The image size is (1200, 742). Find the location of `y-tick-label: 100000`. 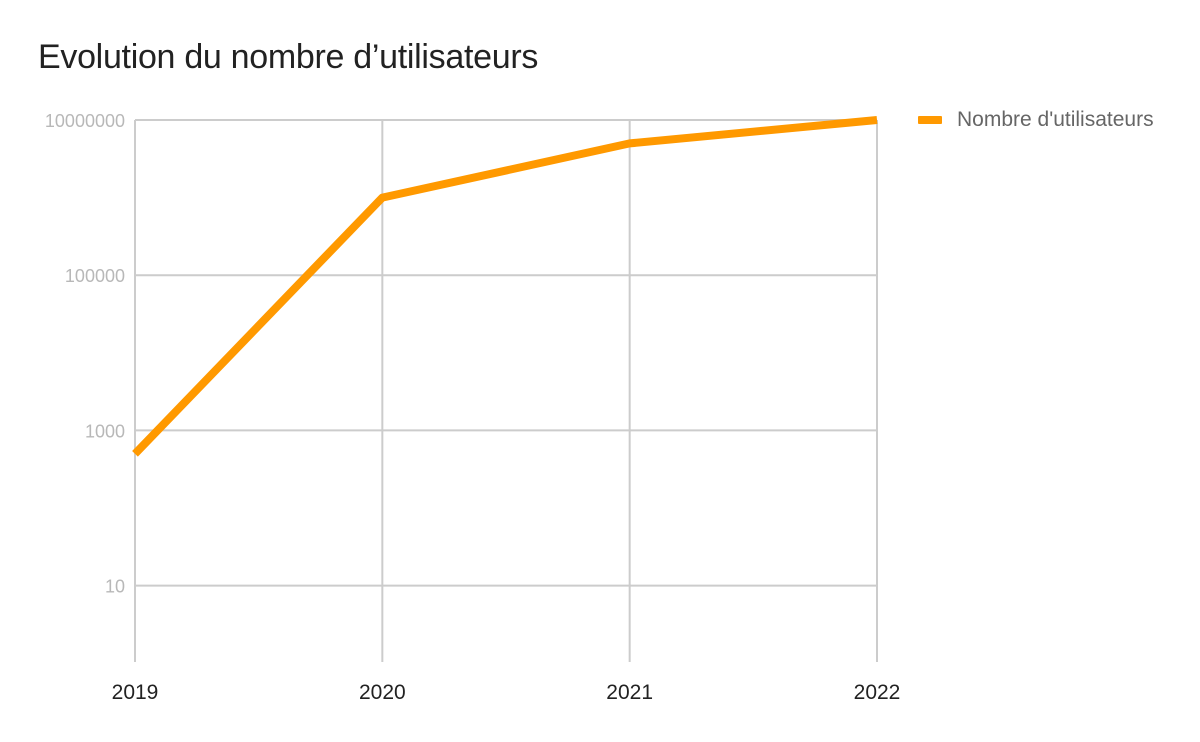

y-tick-label: 100000 is located at coordinates (95, 276).